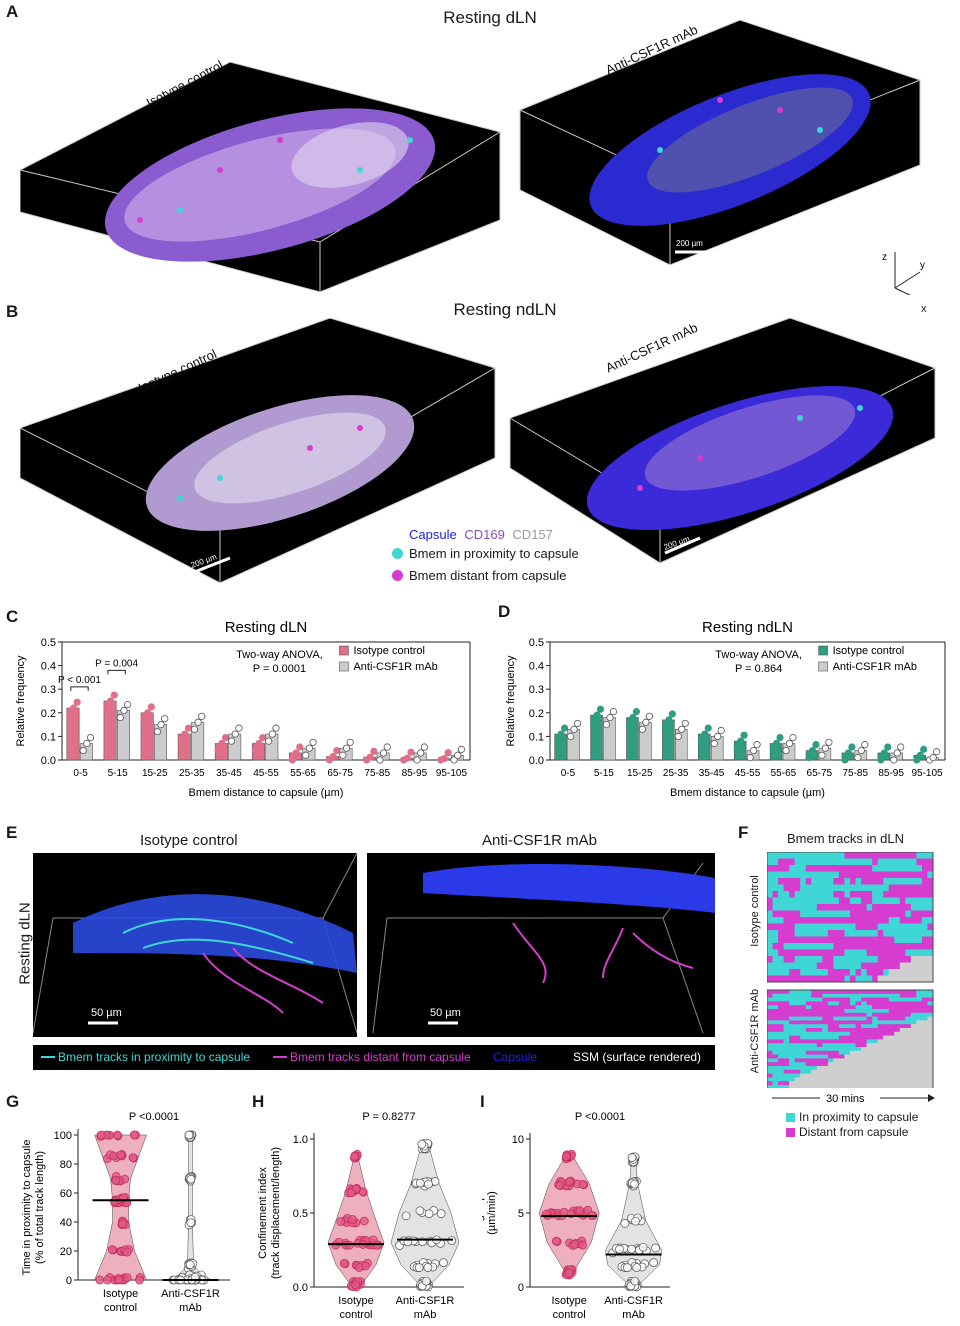 The height and width of the screenshot is (1326, 960). I want to click on x-tick-label: 0-5, so click(568, 773).